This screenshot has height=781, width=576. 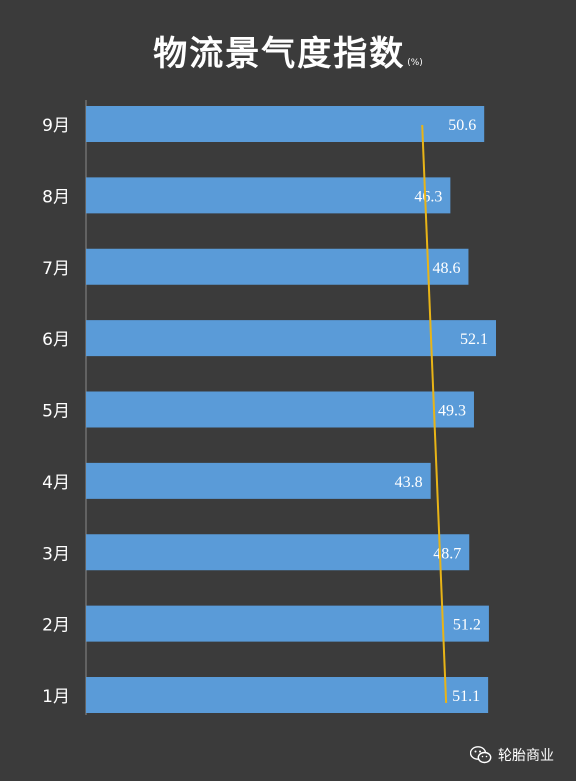 What do you see at coordinates (526, 756) in the screenshot?
I see `watermark-text: 轮胎商业` at bounding box center [526, 756].